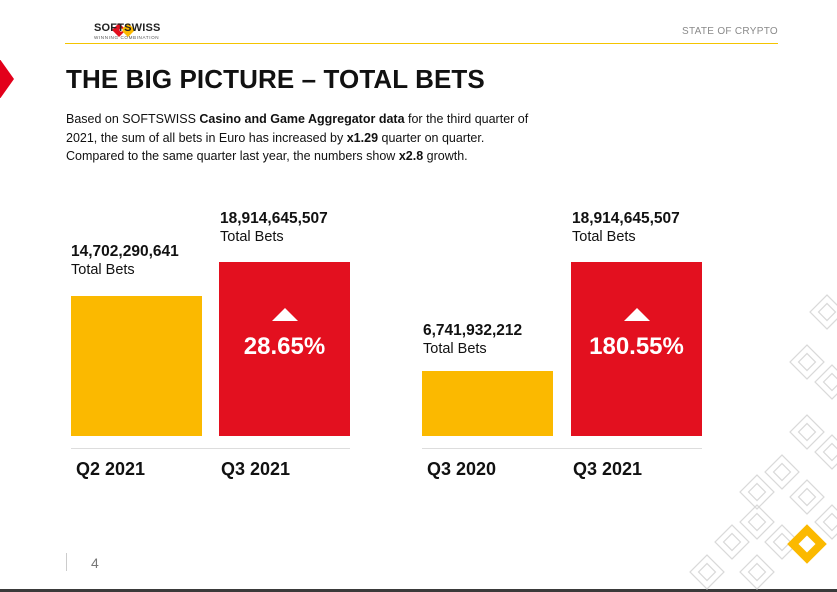 The width and height of the screenshot is (837, 592). Describe the element at coordinates (455, 349) in the screenshot. I see `q3-2020-label: Total Bets` at that location.